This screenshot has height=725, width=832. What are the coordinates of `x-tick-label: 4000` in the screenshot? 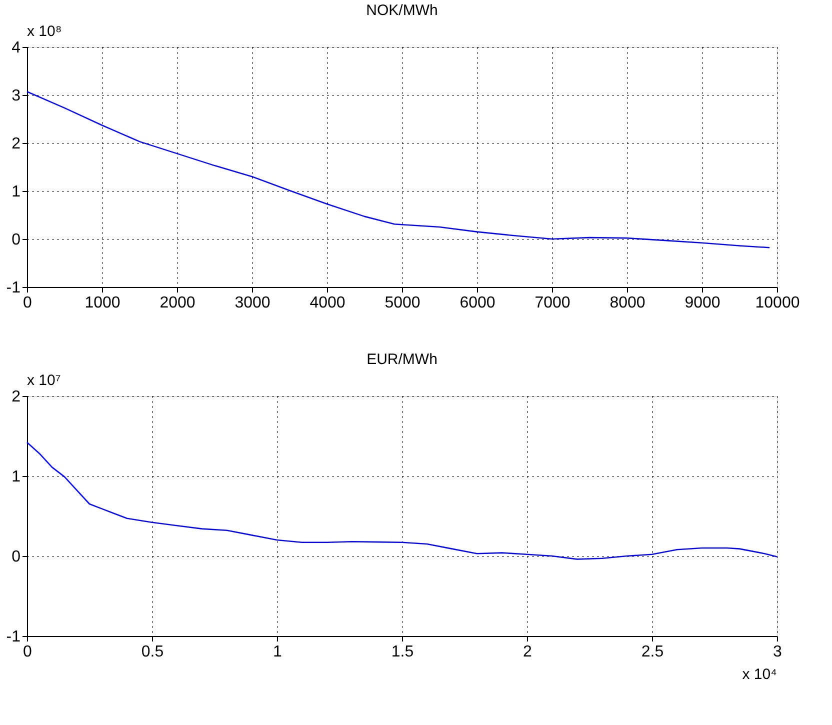 It's located at (328, 303).